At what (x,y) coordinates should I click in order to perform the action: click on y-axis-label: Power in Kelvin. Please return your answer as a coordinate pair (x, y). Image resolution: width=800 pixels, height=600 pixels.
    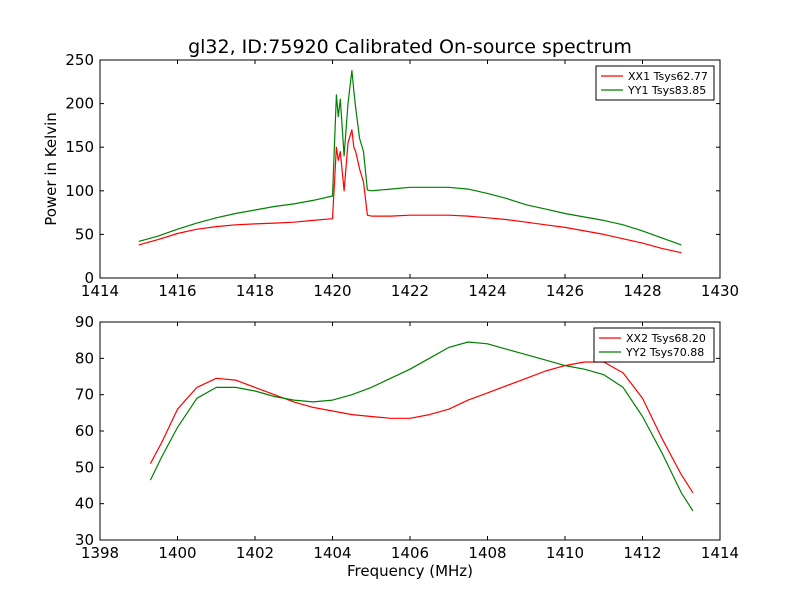
    Looking at the image, I should click on (51, 169).